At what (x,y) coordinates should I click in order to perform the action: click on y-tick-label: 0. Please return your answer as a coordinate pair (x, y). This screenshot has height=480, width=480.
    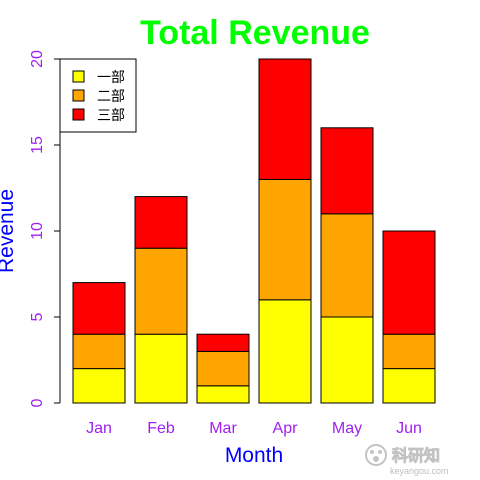
    Looking at the image, I should click on (37, 402).